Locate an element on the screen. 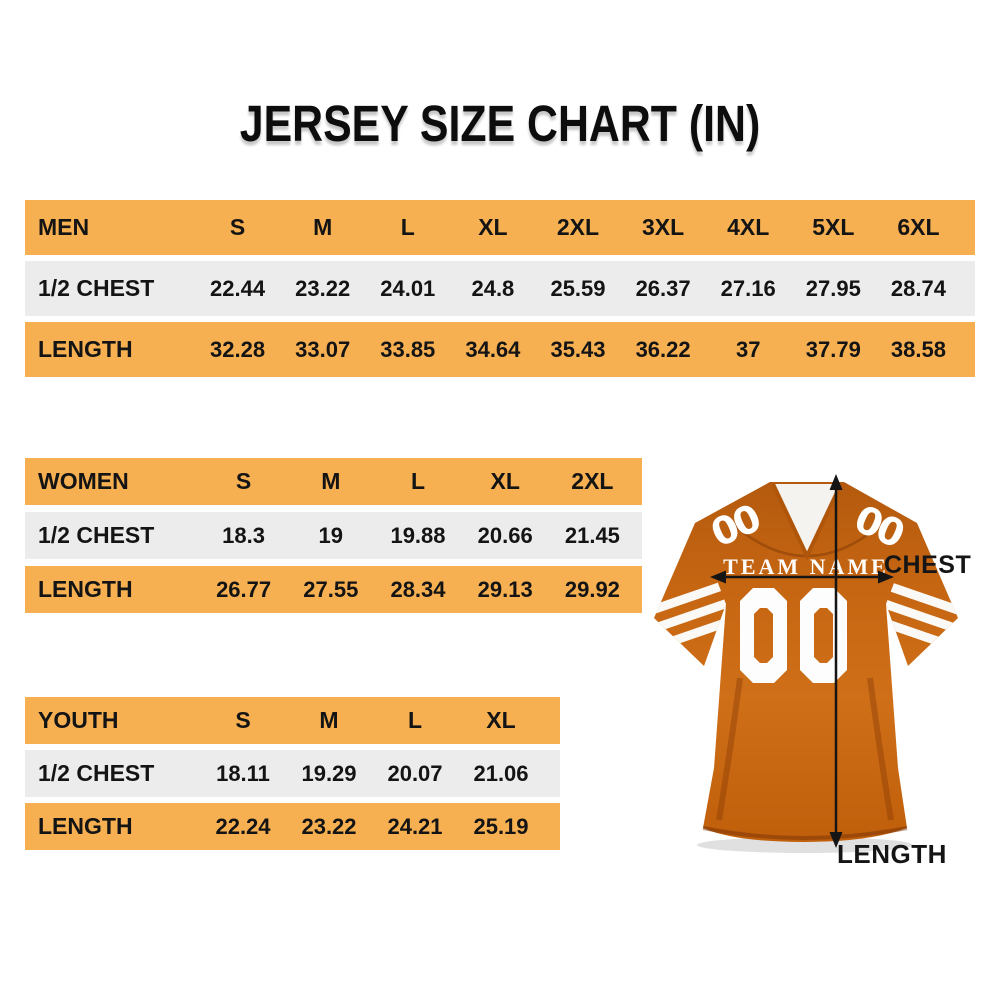 The width and height of the screenshot is (1000, 1000). length-measurement-label: LENGTH is located at coordinates (892, 854).